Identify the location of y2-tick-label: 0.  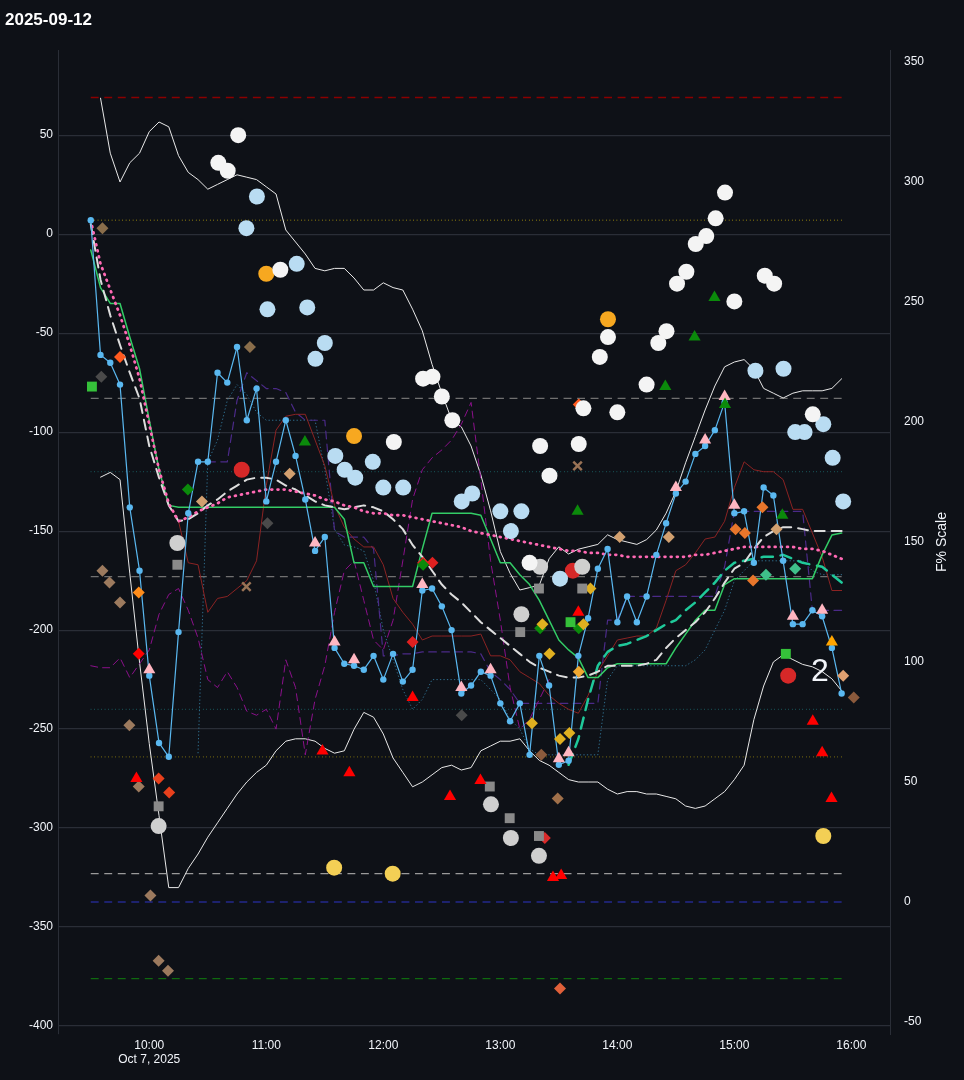
(907, 901).